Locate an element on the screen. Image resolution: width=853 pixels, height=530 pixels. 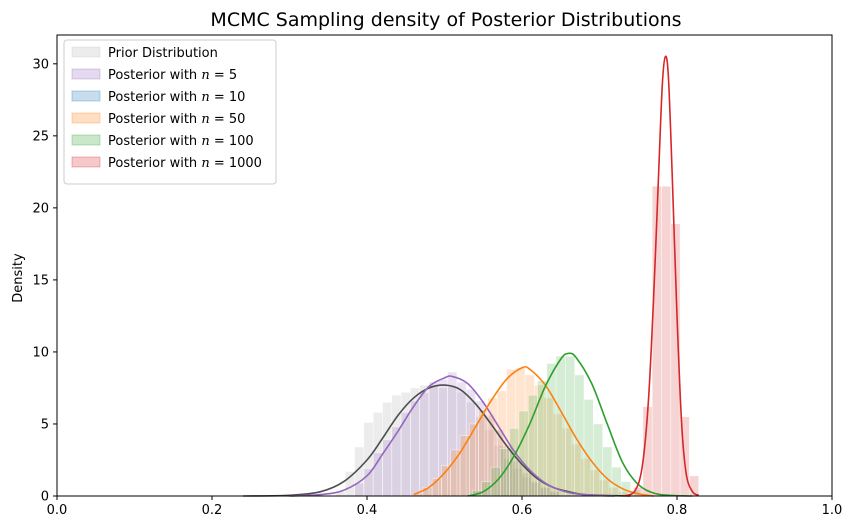
legend-entry: Prior Distribution is located at coordinates (144, 53).